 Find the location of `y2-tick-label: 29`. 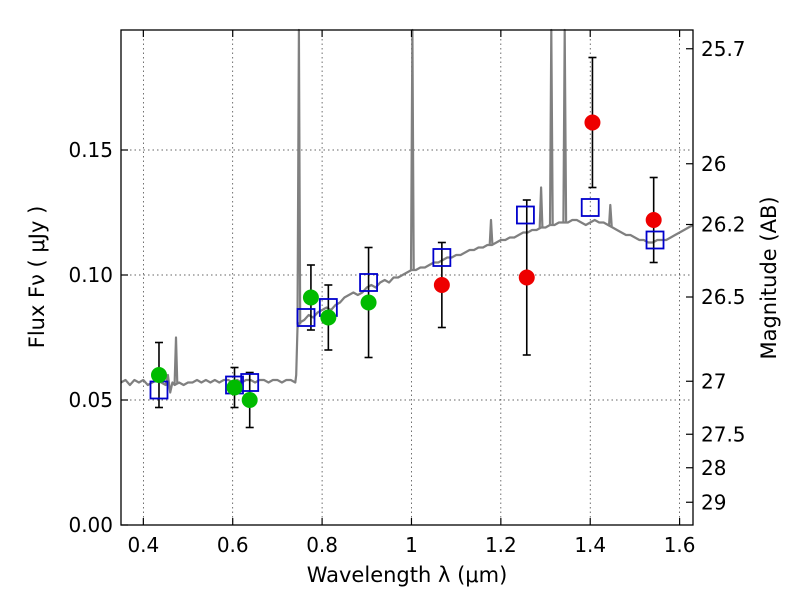

y2-tick-label: 29 is located at coordinates (713, 502).